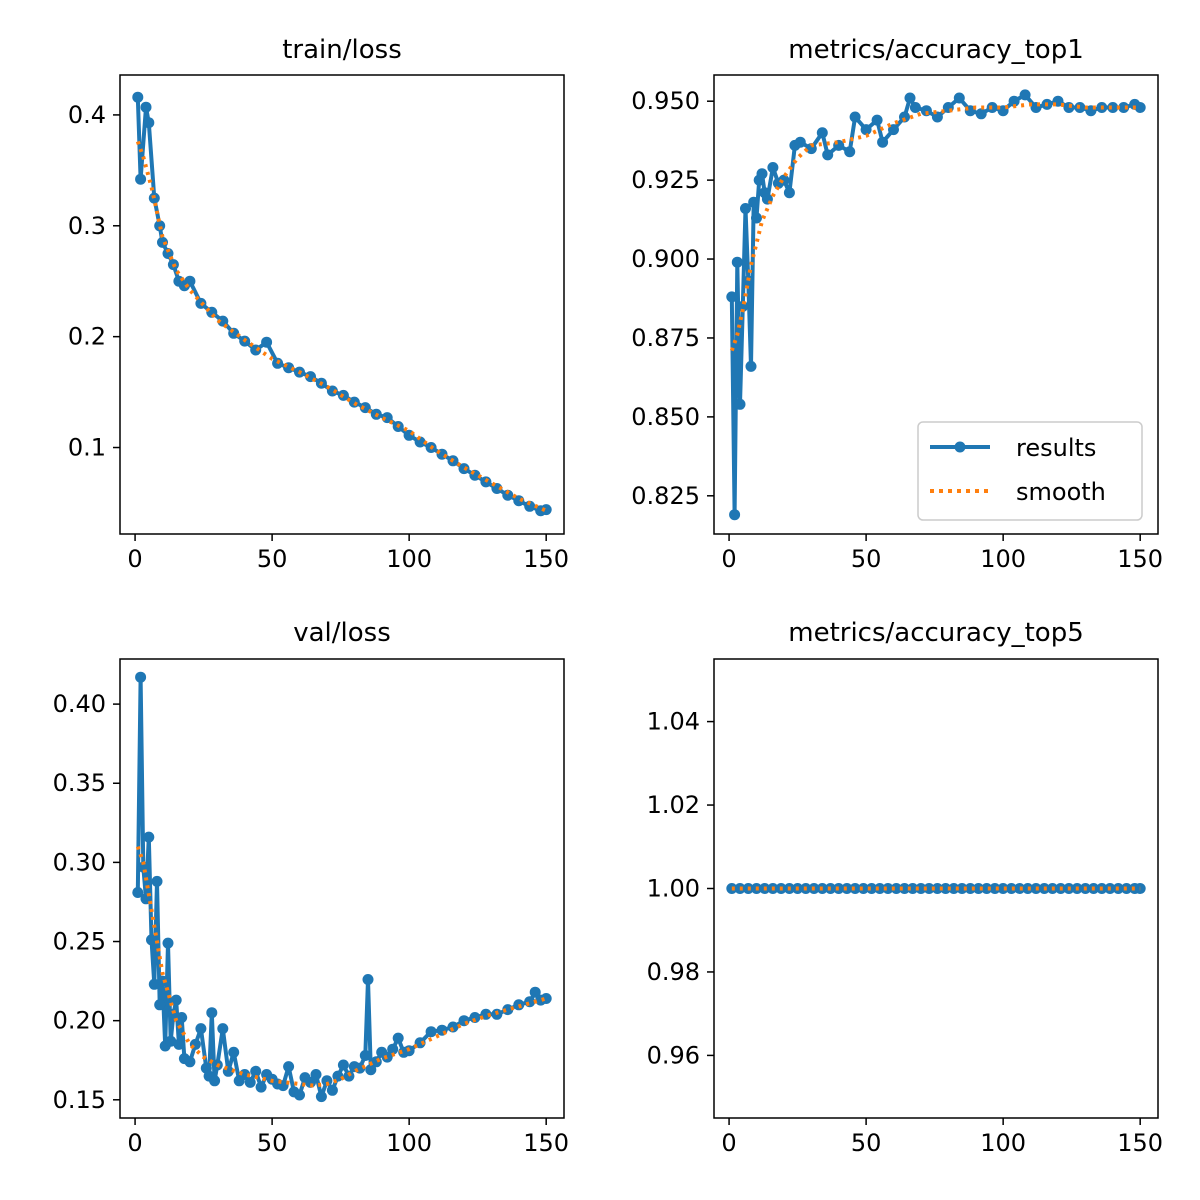  What do you see at coordinates (935, 50) in the screenshot?
I see `panel-title: metrics/accuracy_top1` at bounding box center [935, 50].